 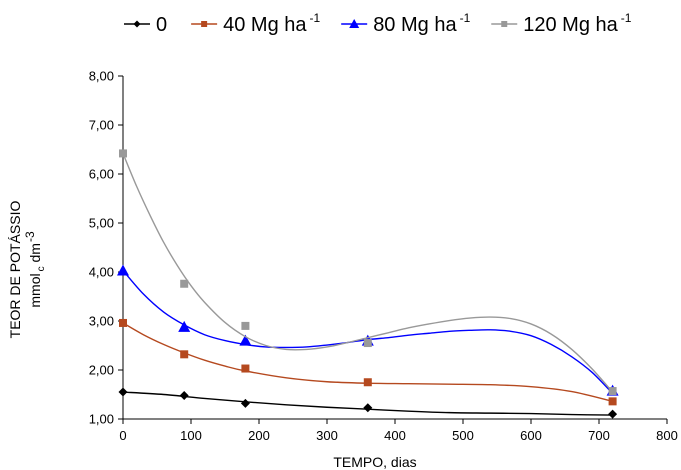 I want to click on y-tick-label: 8,00, so click(x=101, y=76).